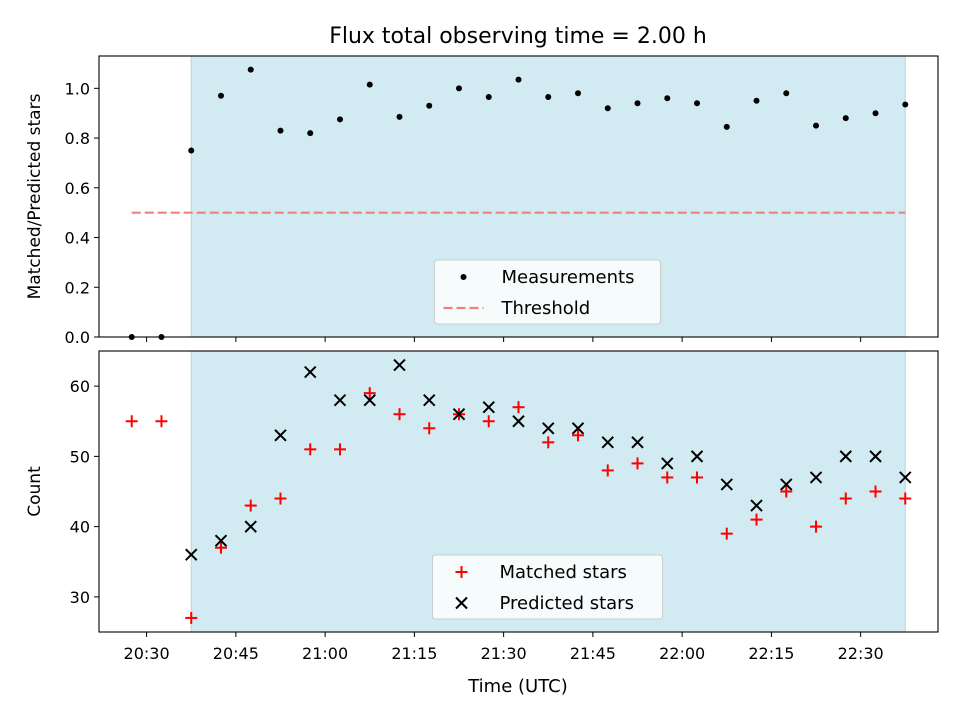  I want to click on y-tick-label: 0.4, so click(77, 238).